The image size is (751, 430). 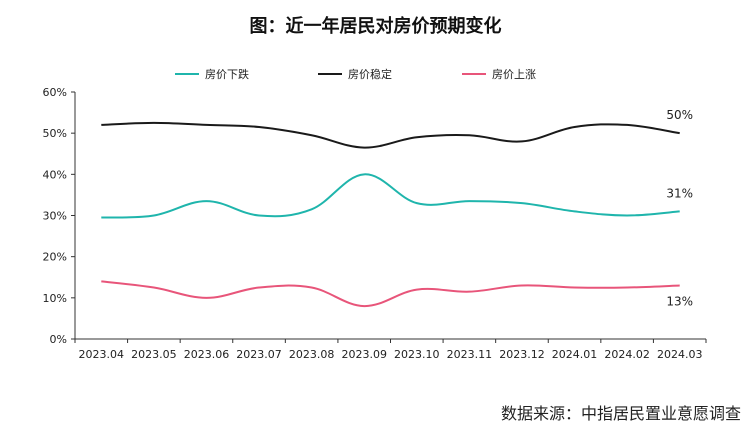 I want to click on x-tick-label: 2024.03, so click(x=680, y=354).